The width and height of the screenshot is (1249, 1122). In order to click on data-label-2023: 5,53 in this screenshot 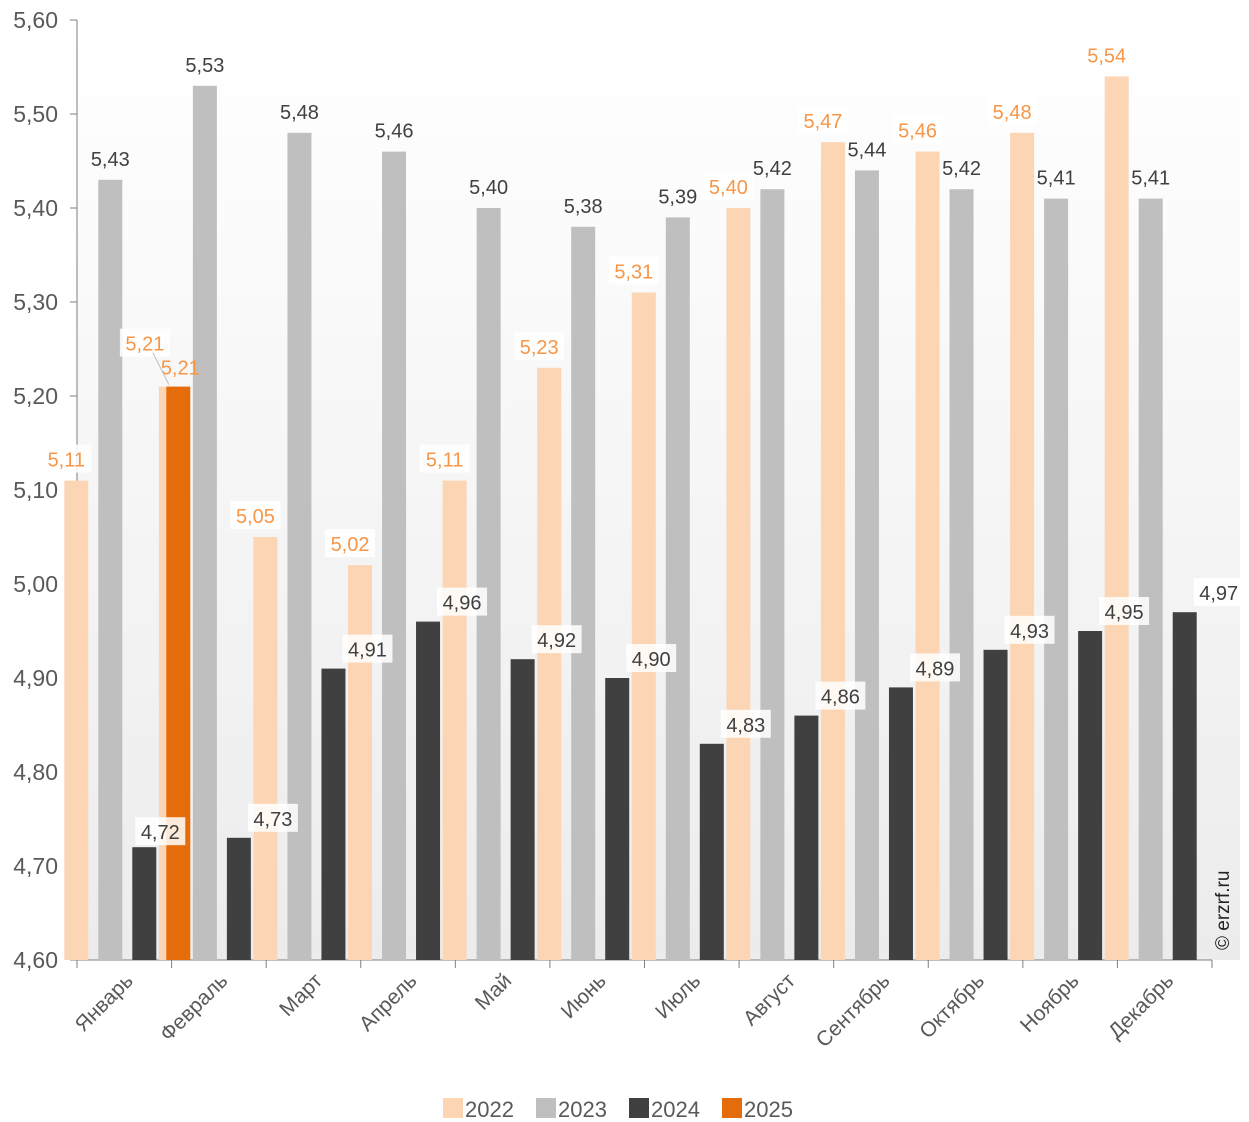, I will do `click(204, 66)`.